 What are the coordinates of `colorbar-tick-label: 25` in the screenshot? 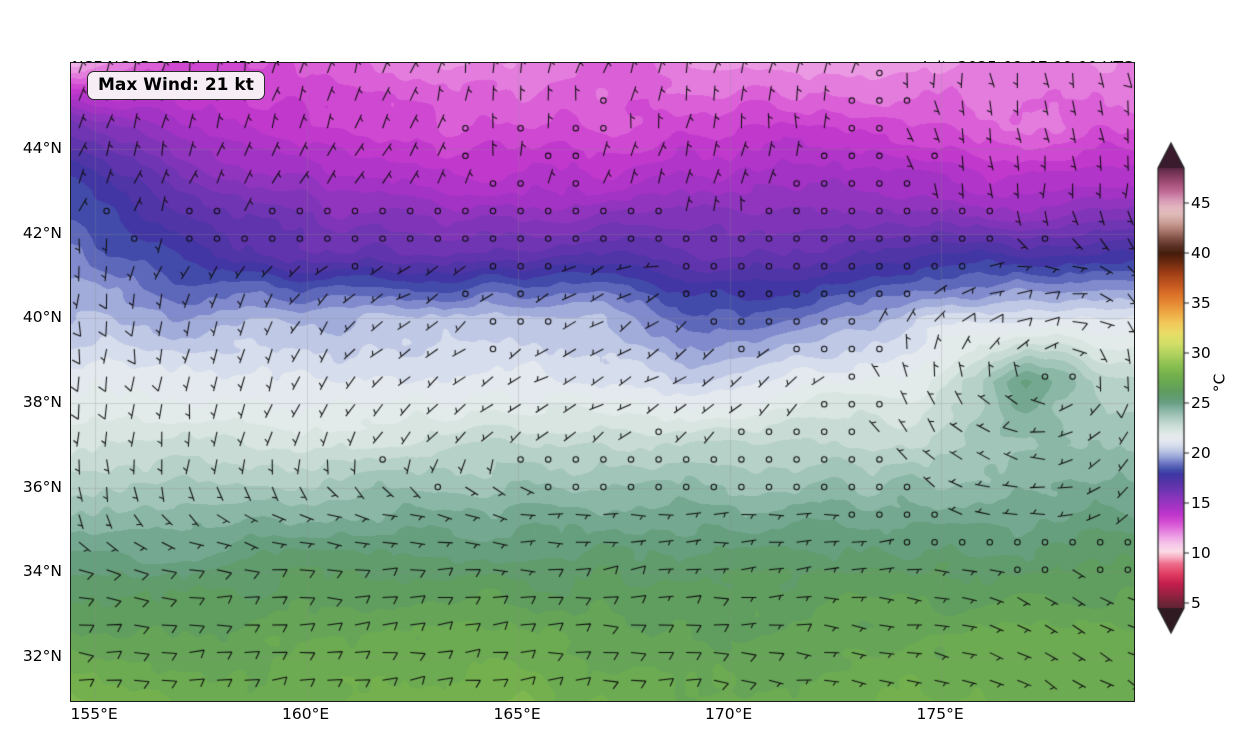 It's located at (1201, 403).